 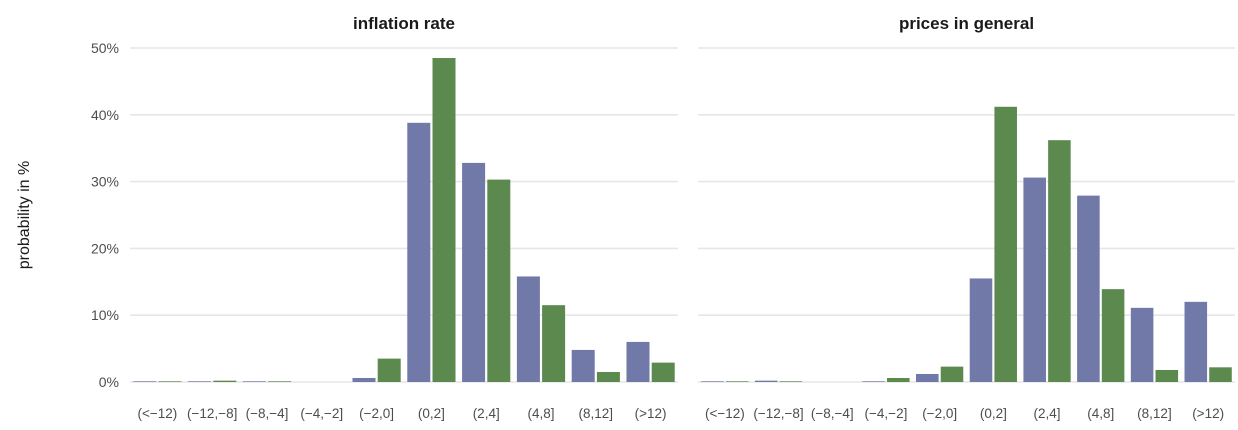 What do you see at coordinates (105, 182) in the screenshot?
I see `y-tick-label: 30%` at bounding box center [105, 182].